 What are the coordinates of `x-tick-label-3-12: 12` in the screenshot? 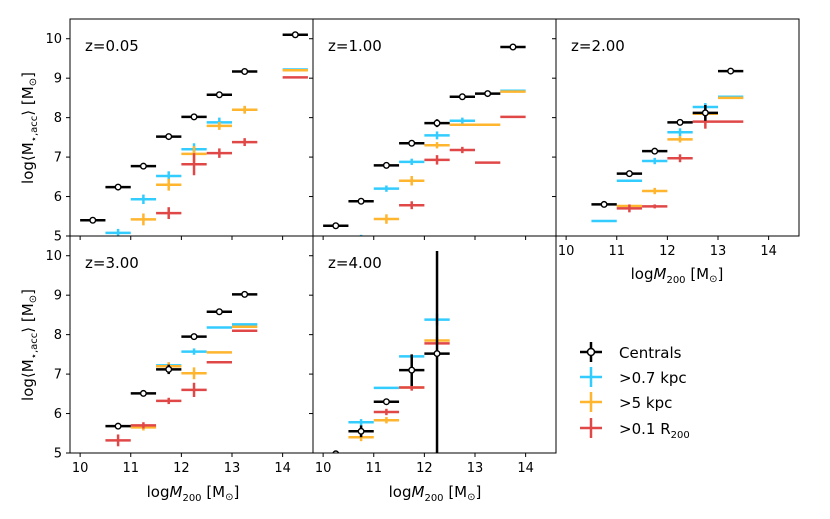 It's located at (181, 468).